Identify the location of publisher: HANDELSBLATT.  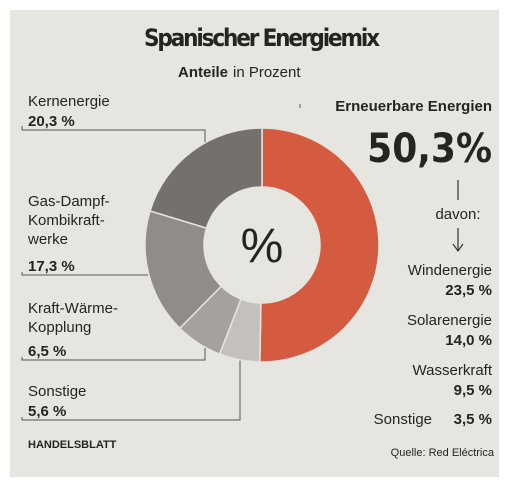
(72, 445).